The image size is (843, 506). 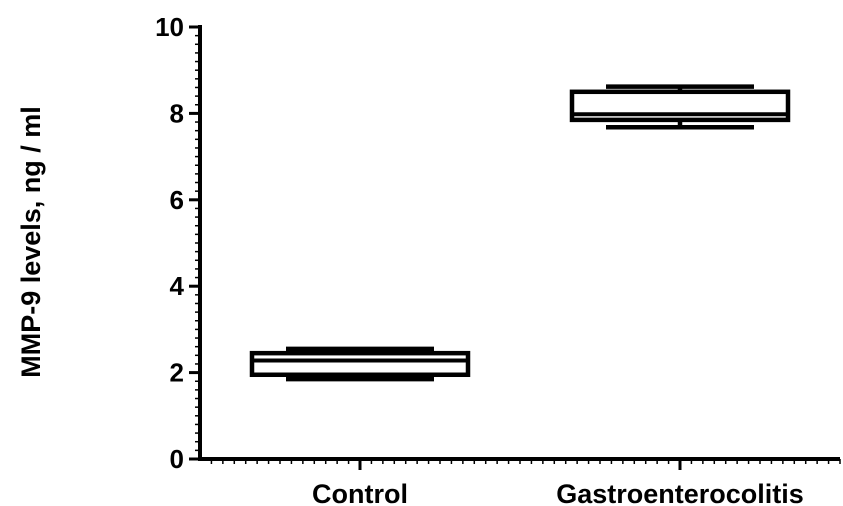 I want to click on category-label: Control, so click(x=360, y=492).